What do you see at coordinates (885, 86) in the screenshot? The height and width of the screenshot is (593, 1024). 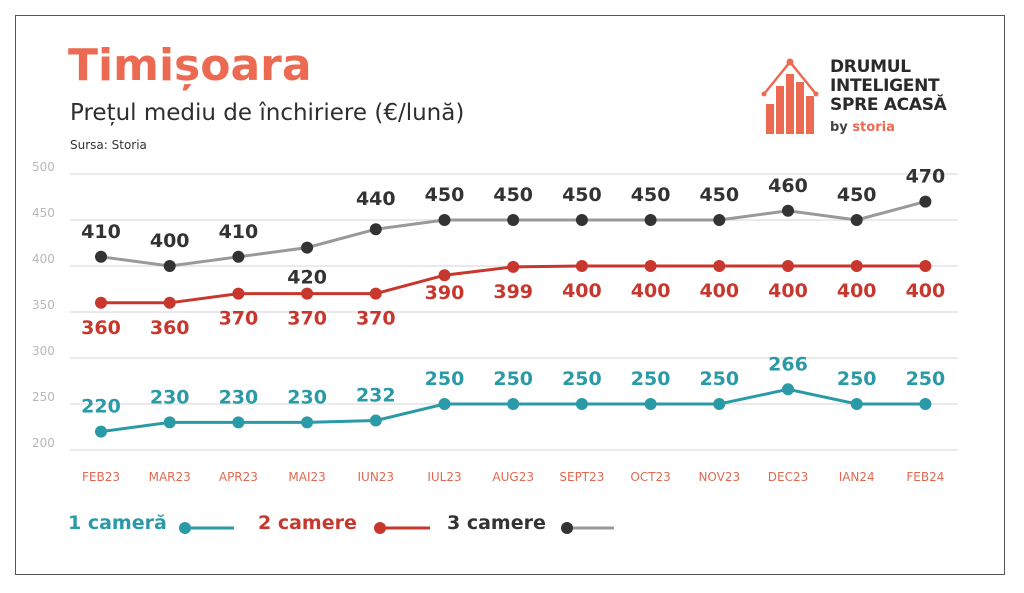 I see `logo-line-2: INTELIGENT` at bounding box center [885, 86].